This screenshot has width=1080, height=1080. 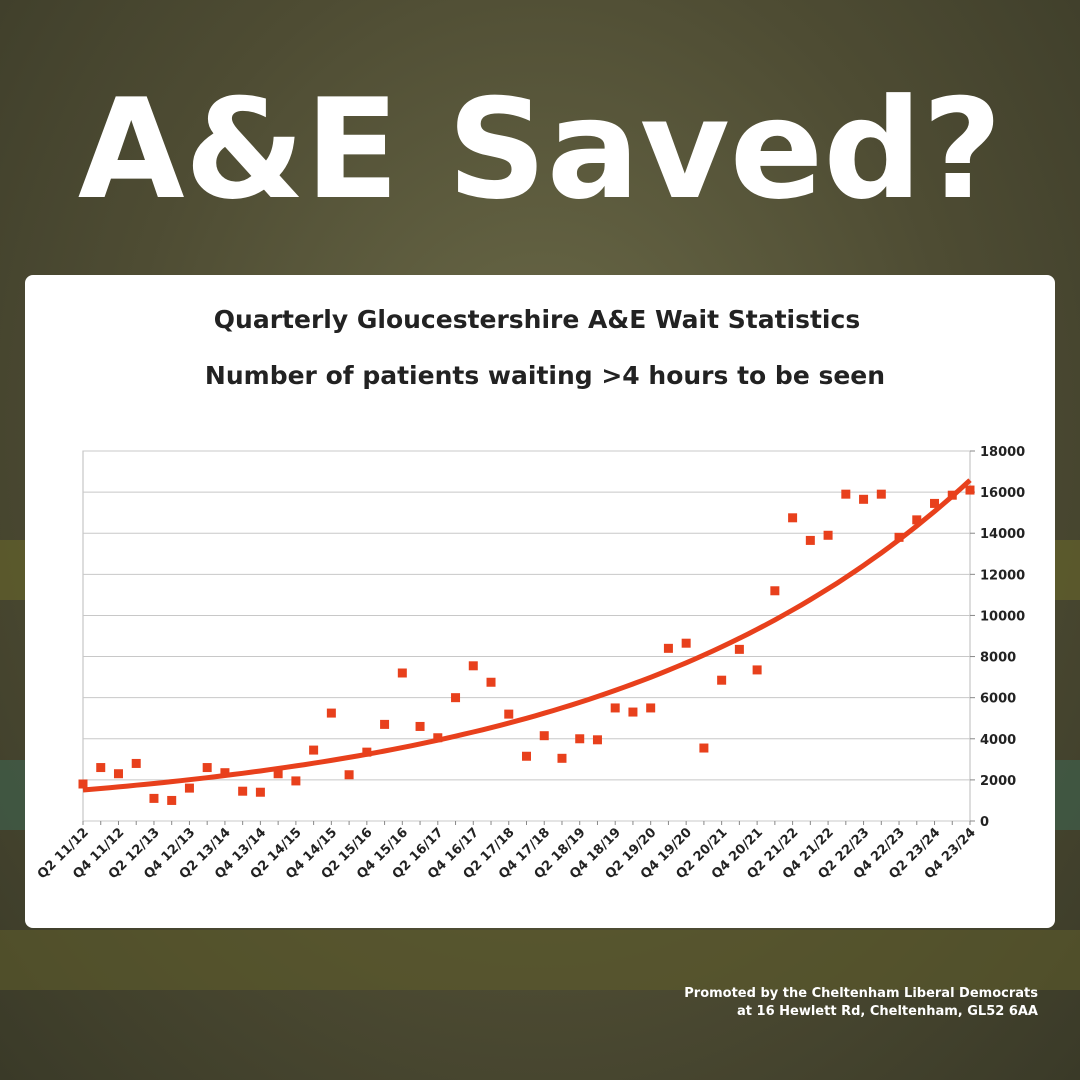 I want to click on y-tick-label: 4000, so click(x=998, y=740).